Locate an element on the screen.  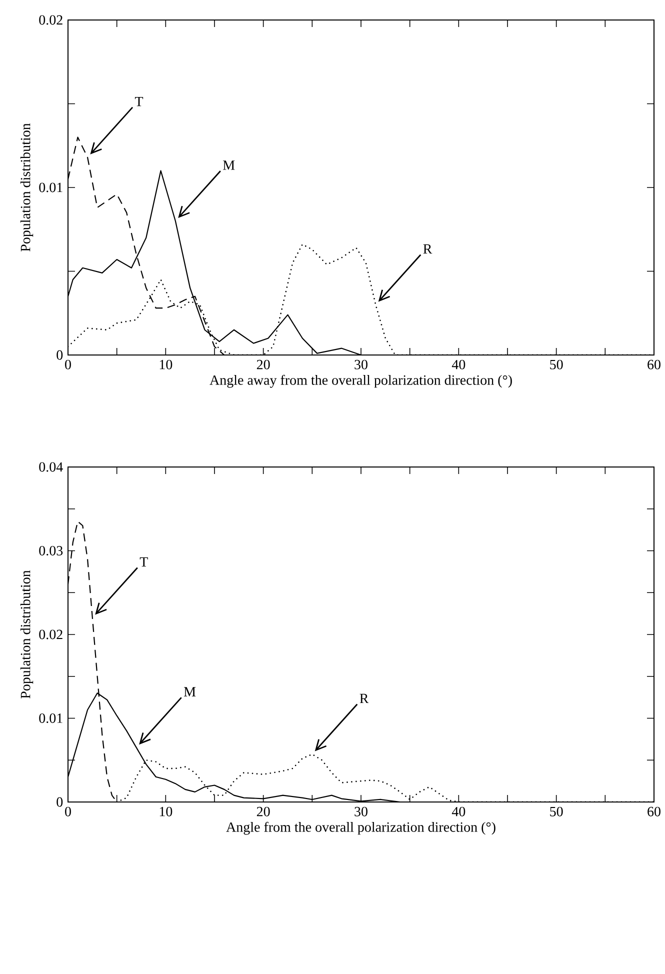
x-axis-title: Angle away from the overall polarization direction (°) is located at coordinates (361, 381).